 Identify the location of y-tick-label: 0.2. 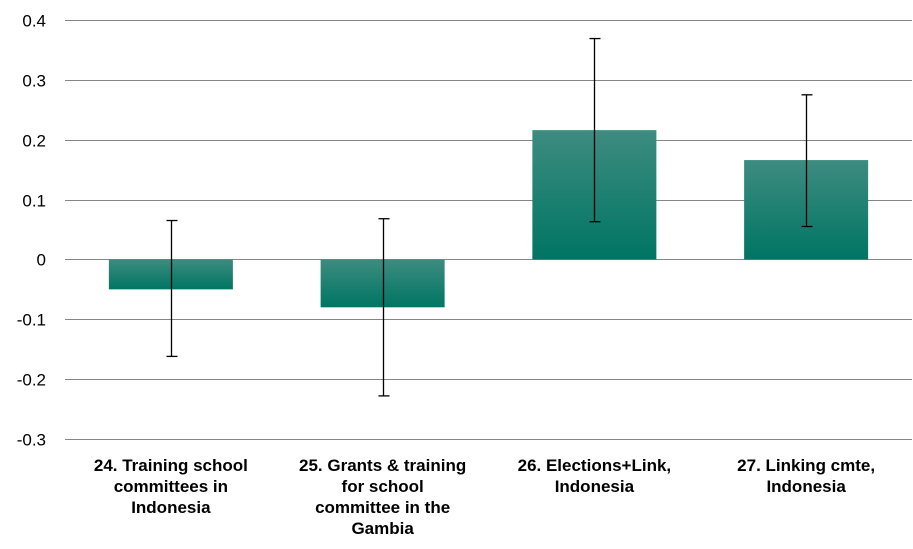
(34, 141).